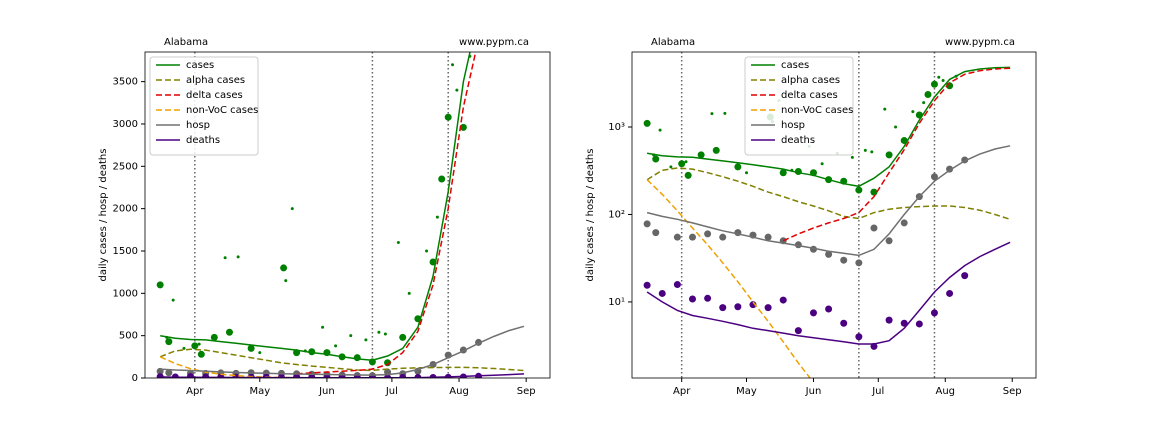 The width and height of the screenshot is (1152, 432). Describe the element at coordinates (125, 124) in the screenshot. I see `y-tick-label: 3000` at that location.